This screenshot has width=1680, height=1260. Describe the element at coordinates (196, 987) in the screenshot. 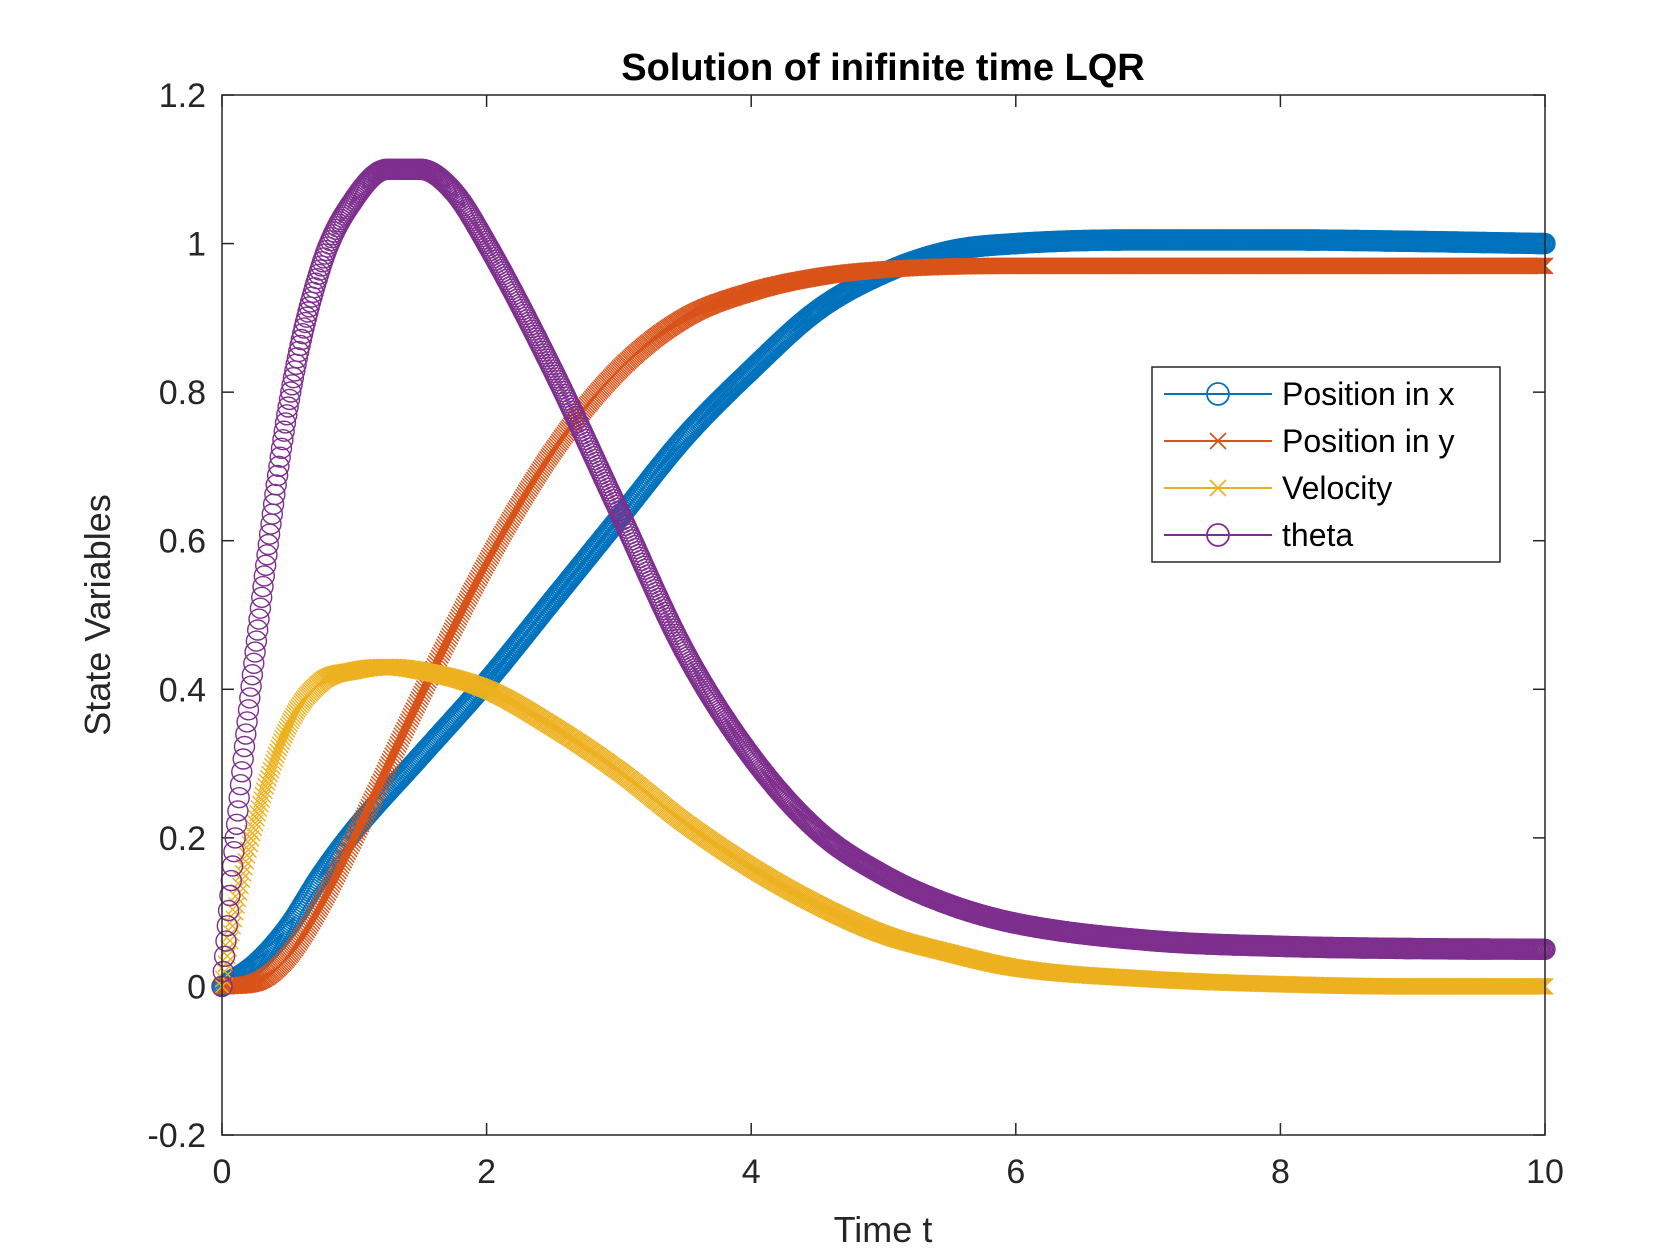

I see `y-tick-label: 0` at that location.